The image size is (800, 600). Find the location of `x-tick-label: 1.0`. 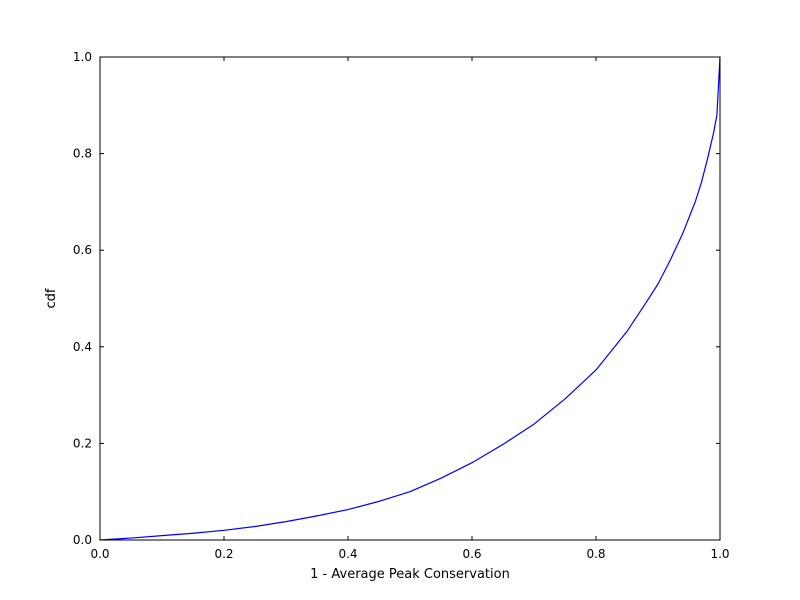

x-tick-label: 1.0 is located at coordinates (719, 554).